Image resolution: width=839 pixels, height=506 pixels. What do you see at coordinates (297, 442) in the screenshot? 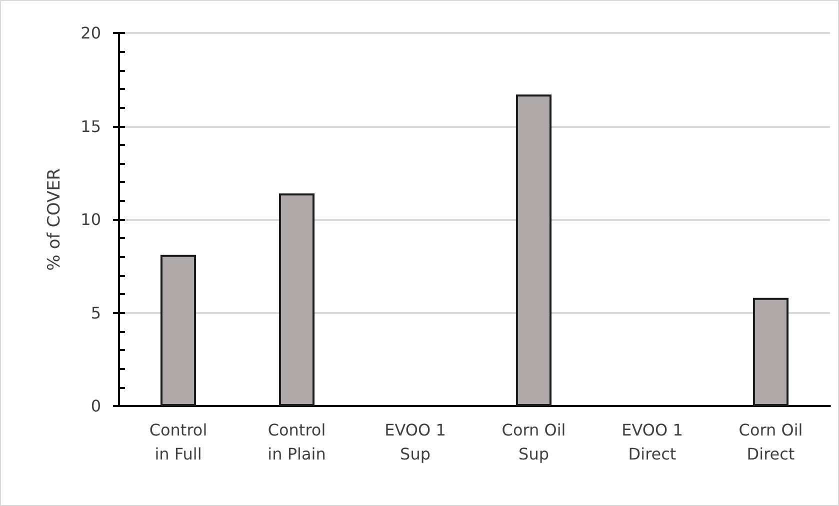
I see `x-tick-label: Control in Plain` at bounding box center [297, 442].